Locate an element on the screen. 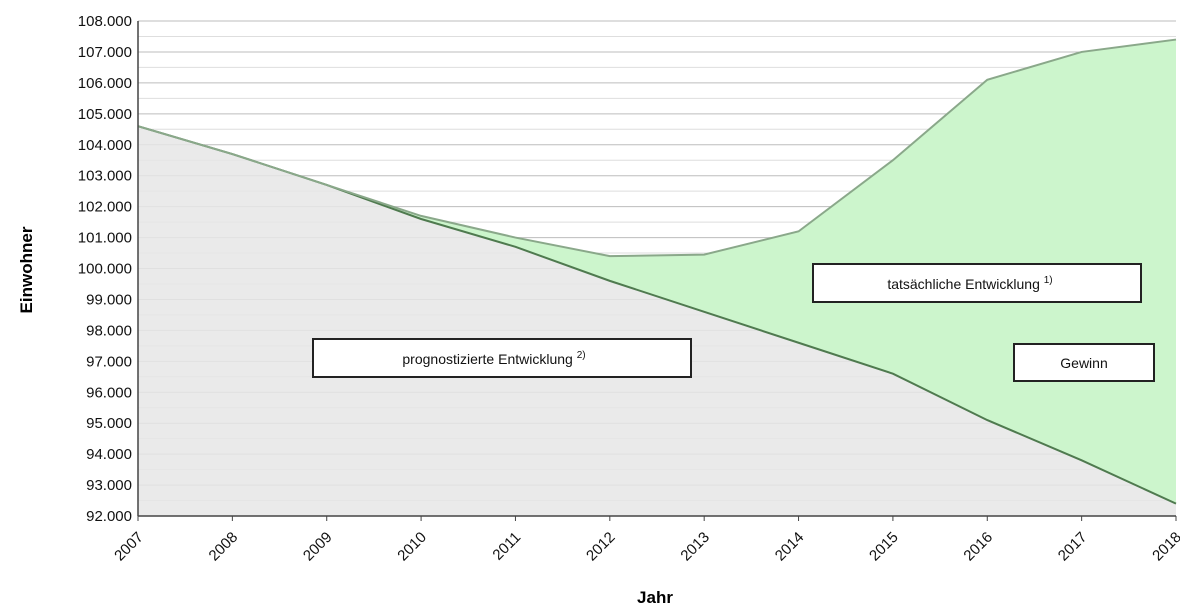 The height and width of the screenshot is (609, 1180). x-tick-label: 2010 is located at coordinates (412, 547).